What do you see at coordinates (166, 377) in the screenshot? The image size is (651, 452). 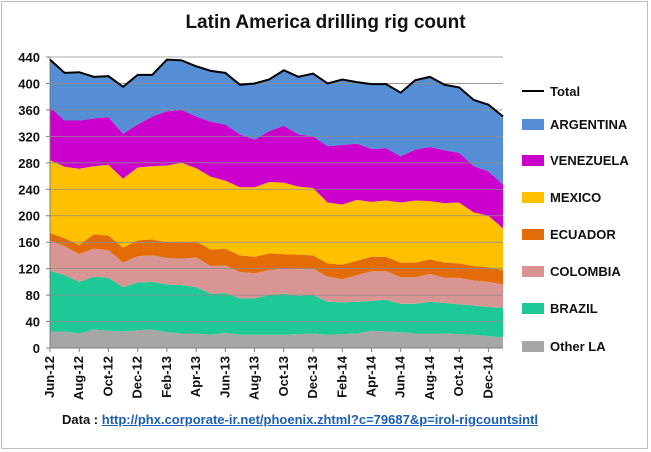 I see `x-tick-label: Feb-13` at bounding box center [166, 377].